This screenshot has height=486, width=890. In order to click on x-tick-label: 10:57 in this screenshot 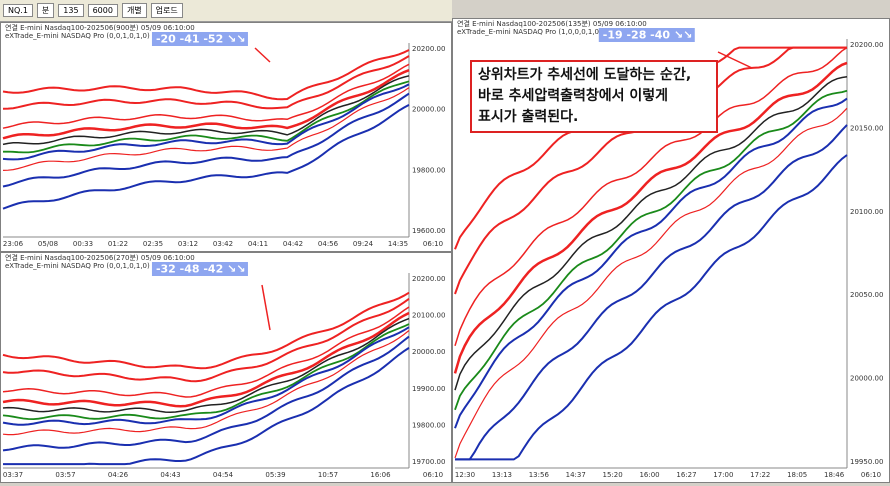, I will do `click(328, 475)`.